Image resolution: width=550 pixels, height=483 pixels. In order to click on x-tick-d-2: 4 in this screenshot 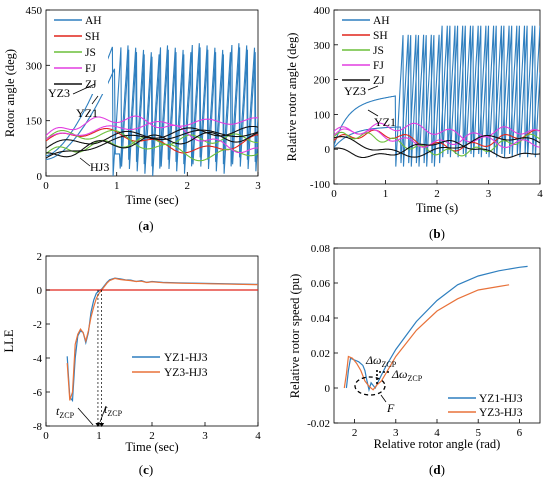, I will do `click(437, 433)`.